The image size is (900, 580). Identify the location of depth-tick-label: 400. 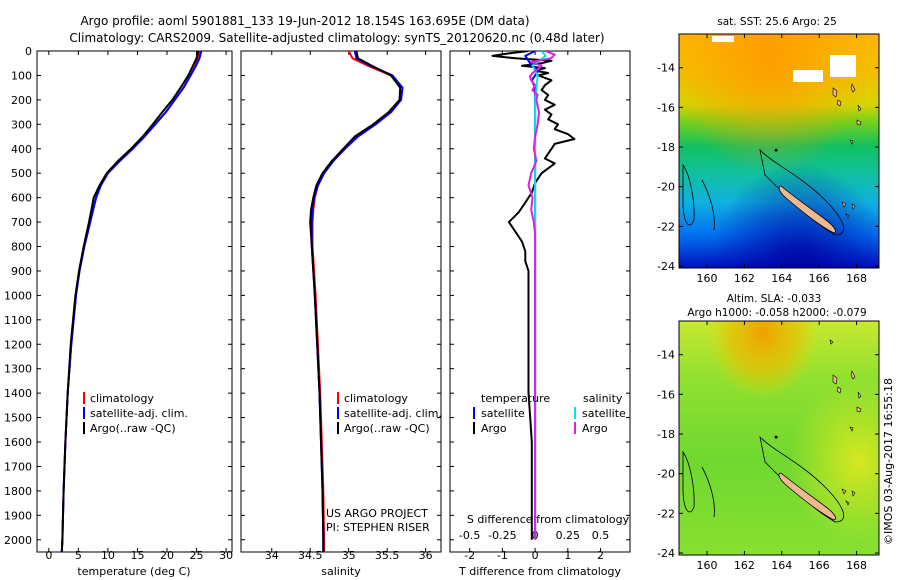
(21, 149).